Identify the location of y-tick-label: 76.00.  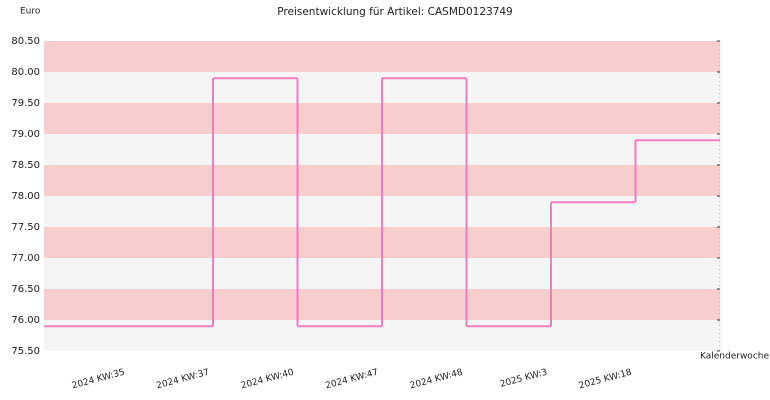
(25, 320).